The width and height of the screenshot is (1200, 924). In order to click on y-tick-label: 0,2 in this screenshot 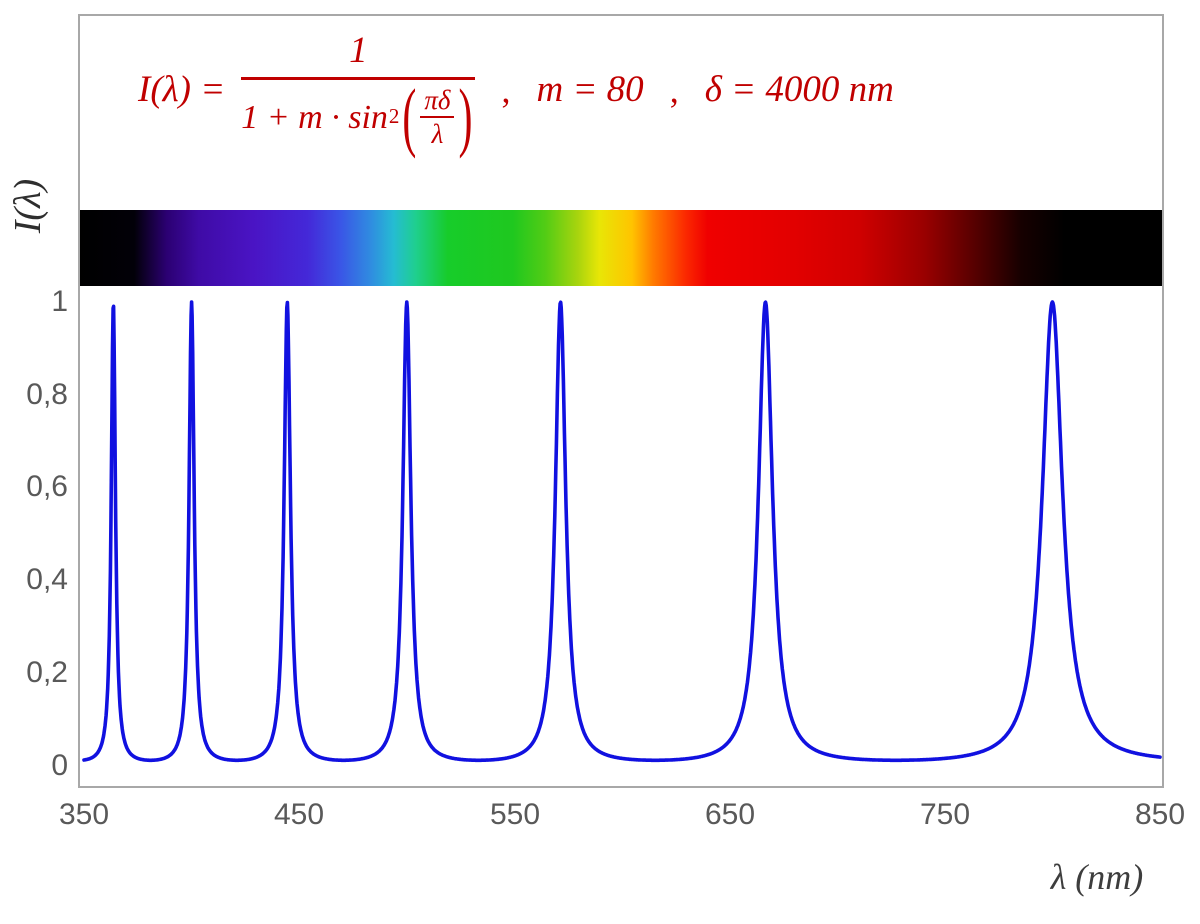, I will do `click(47, 672)`.